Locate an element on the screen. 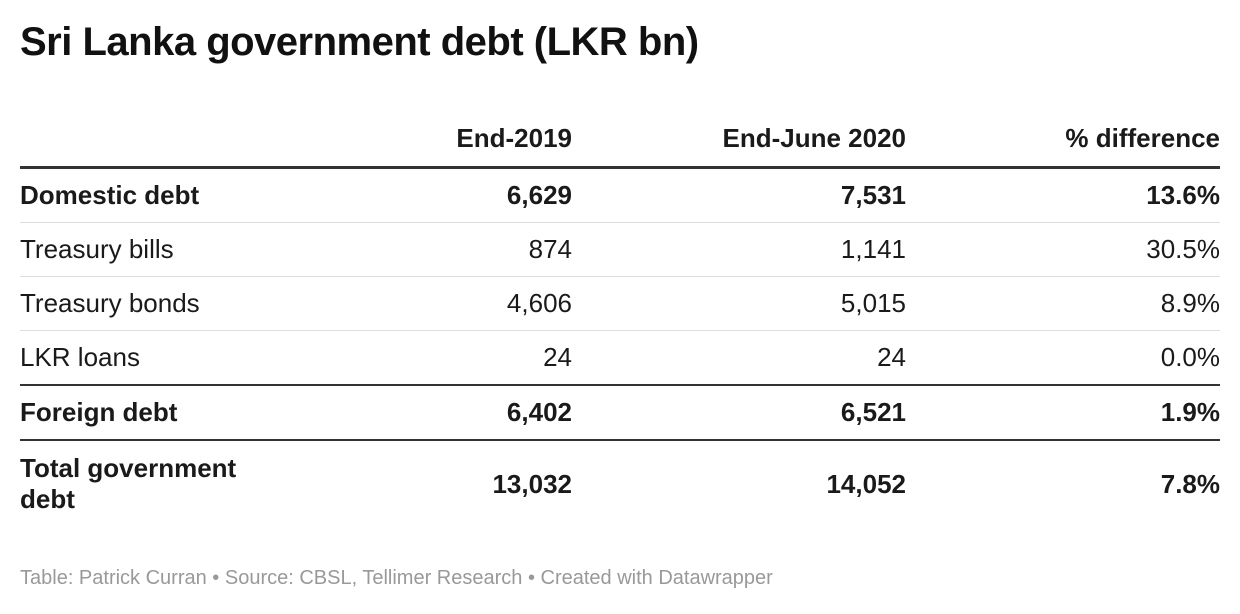 The width and height of the screenshot is (1240, 614). table-row-lkr-loans: LKR loans 24 24 0.0% is located at coordinates (620, 358).